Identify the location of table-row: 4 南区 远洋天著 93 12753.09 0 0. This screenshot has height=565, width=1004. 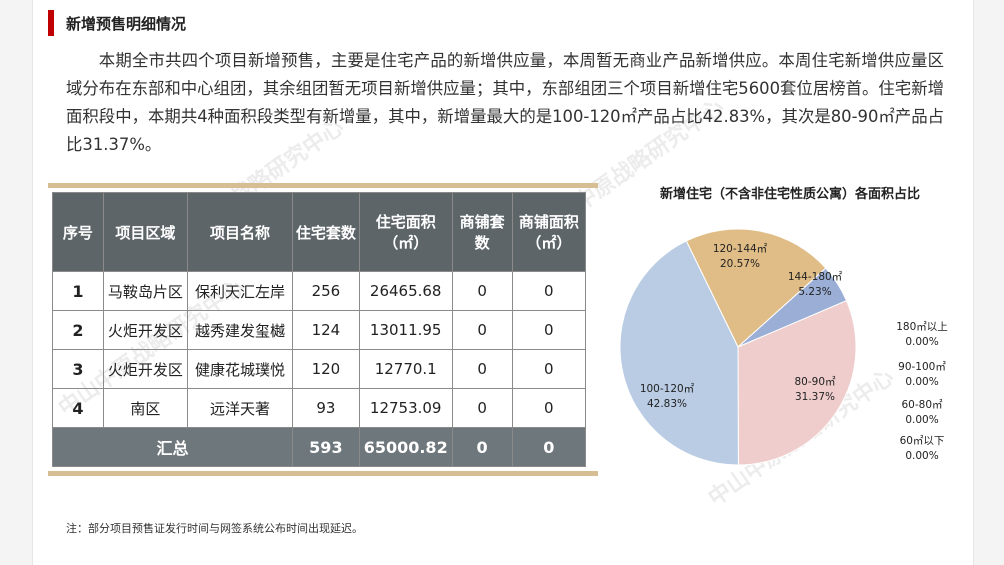
(319, 408).